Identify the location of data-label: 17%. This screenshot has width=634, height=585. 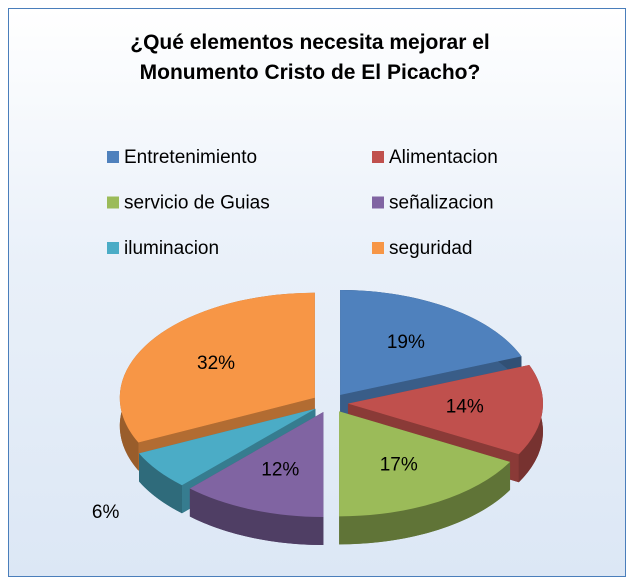
(399, 465).